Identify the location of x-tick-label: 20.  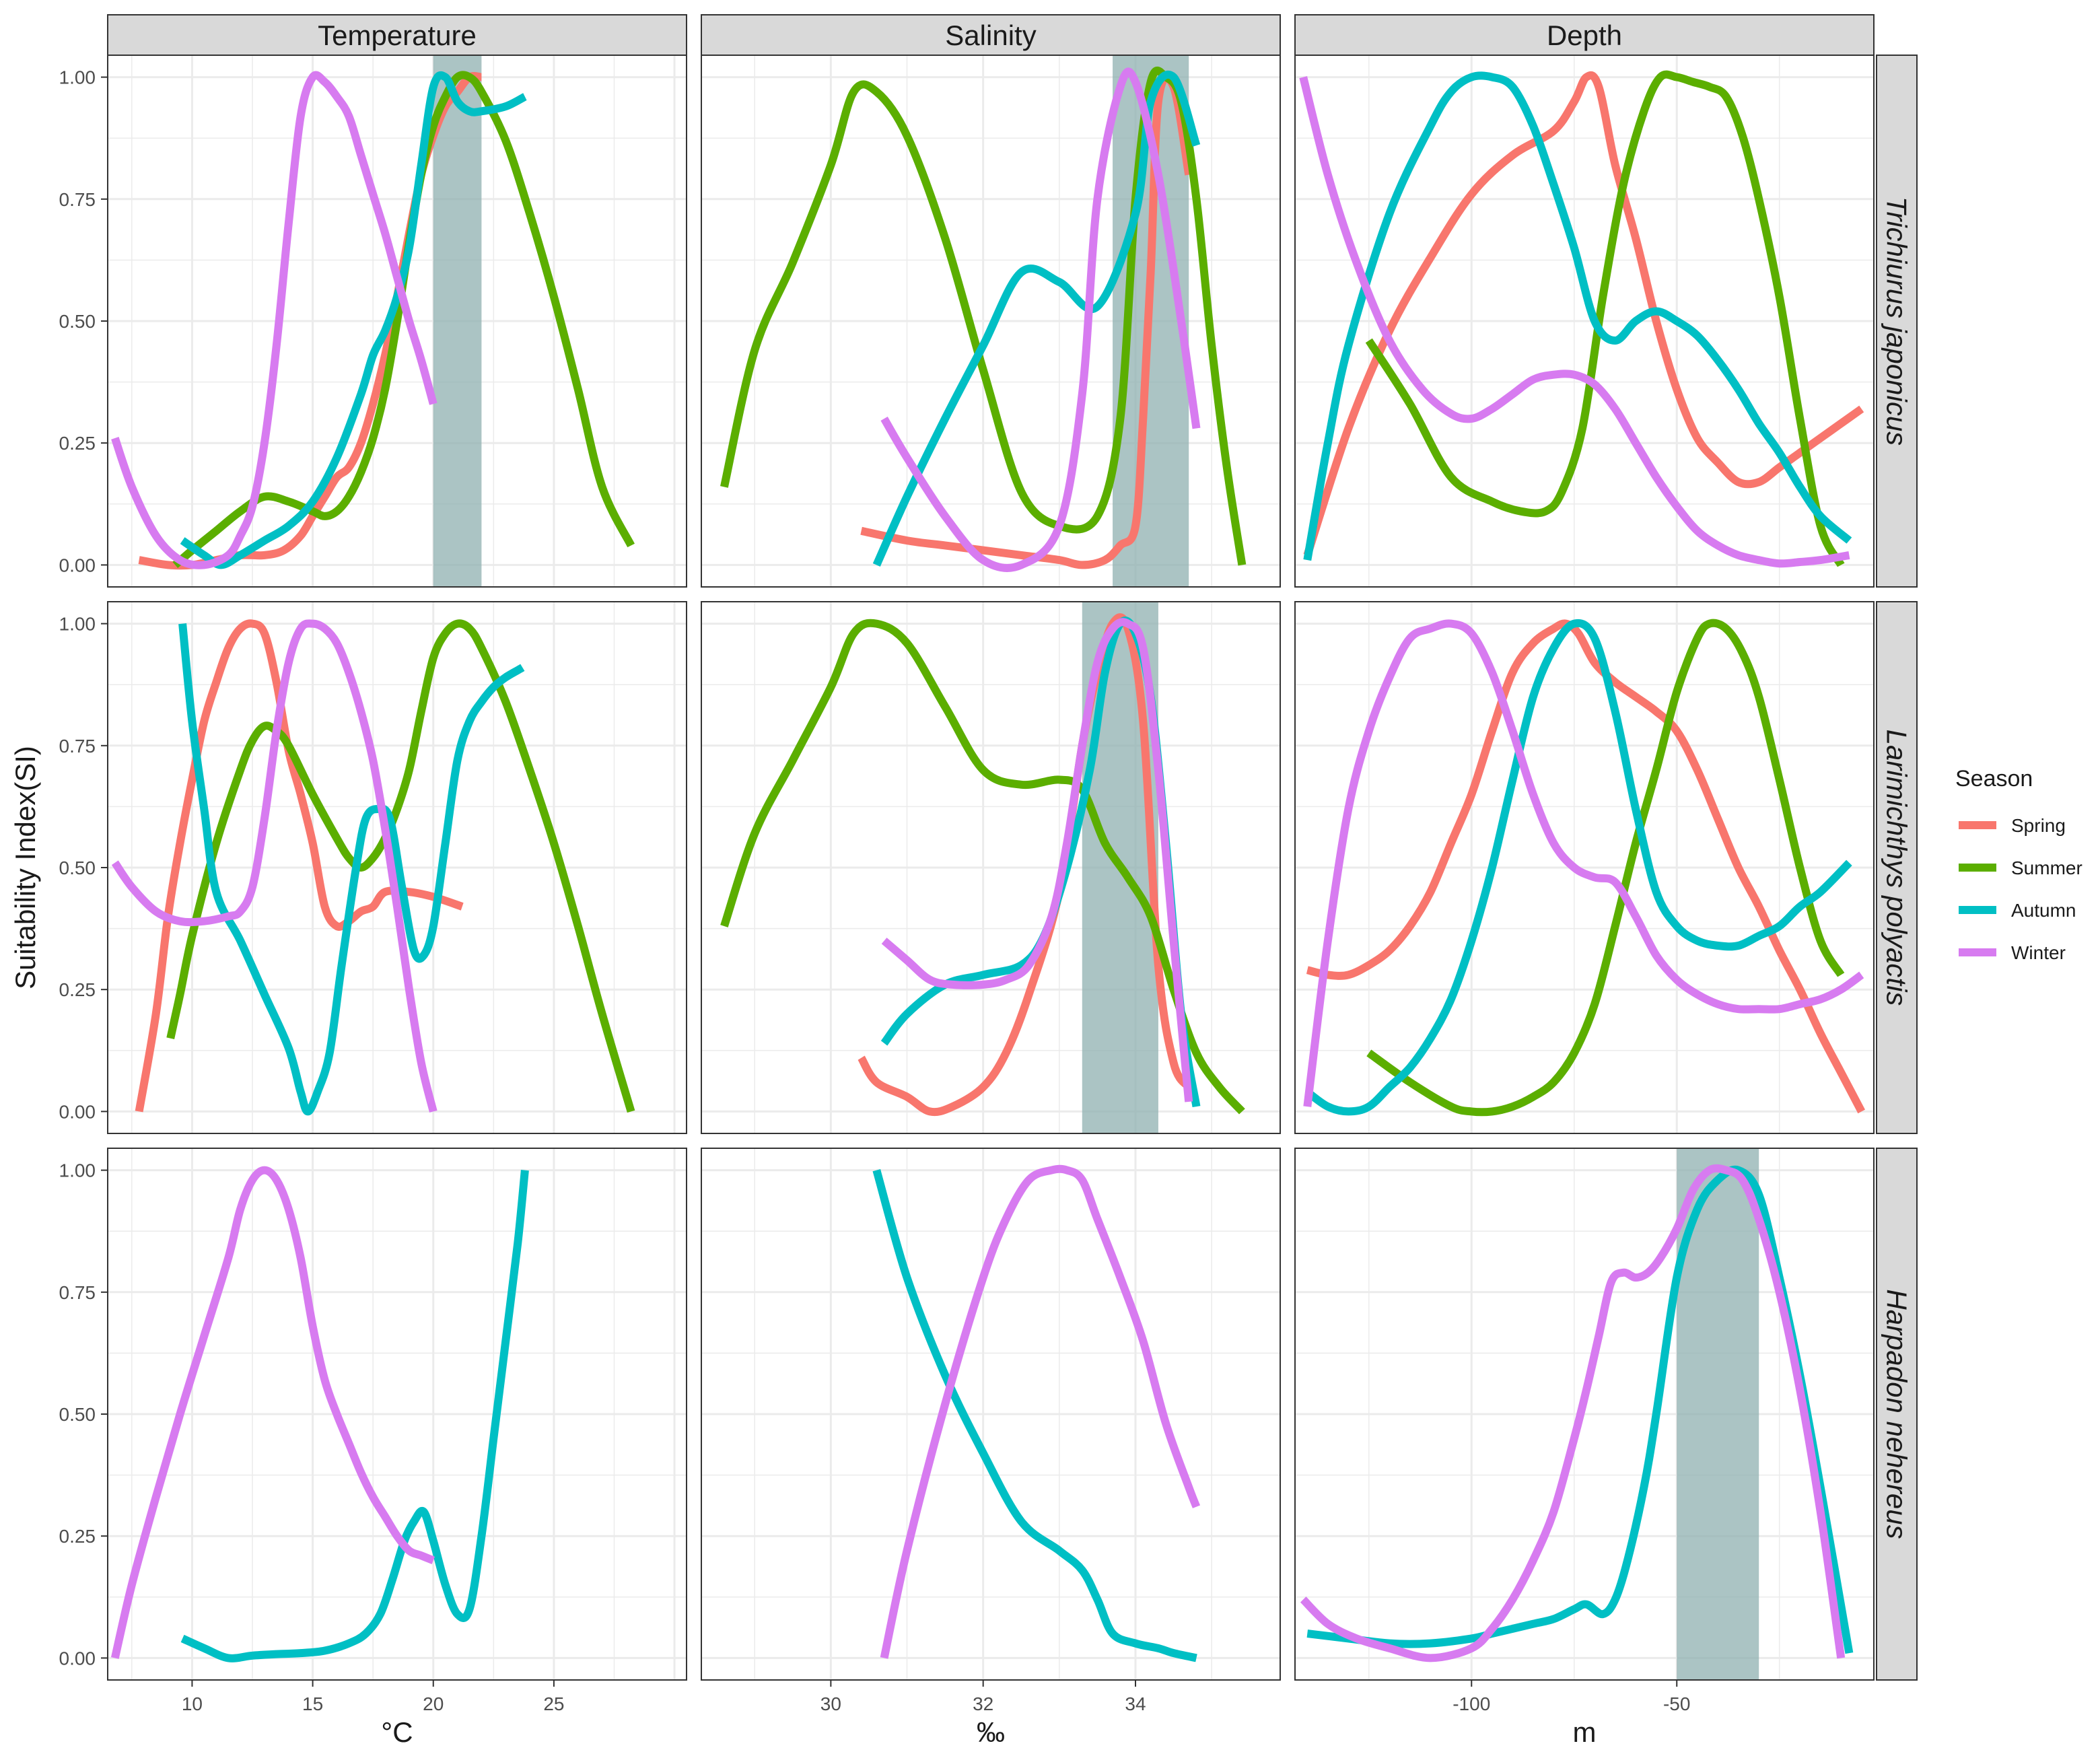
(434, 1703).